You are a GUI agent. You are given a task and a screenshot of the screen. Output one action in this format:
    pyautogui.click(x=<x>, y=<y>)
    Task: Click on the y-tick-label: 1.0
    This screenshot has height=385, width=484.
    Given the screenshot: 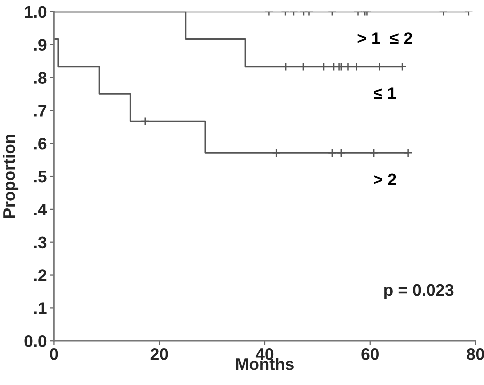 What is the action you would take?
    pyautogui.click(x=36, y=12)
    